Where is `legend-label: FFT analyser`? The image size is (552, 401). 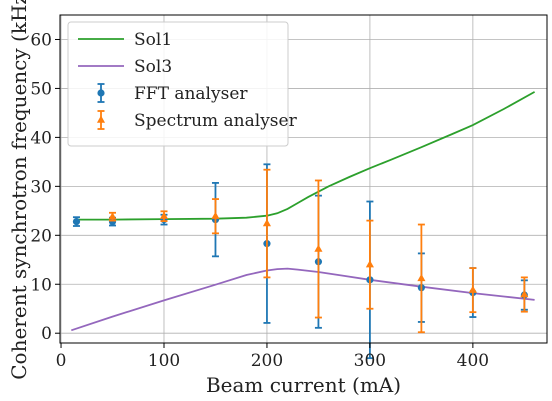 legend-label: FFT analyser is located at coordinates (191, 94).